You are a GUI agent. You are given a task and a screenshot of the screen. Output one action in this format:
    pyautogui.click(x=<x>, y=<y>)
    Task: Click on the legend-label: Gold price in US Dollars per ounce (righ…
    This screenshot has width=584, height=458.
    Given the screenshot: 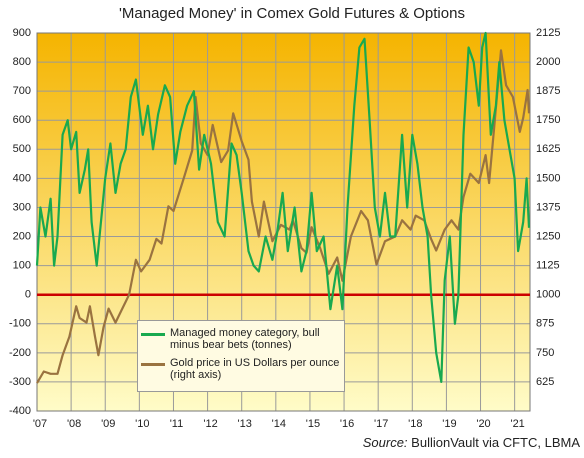 What is the action you would take?
    pyautogui.click(x=255, y=369)
    